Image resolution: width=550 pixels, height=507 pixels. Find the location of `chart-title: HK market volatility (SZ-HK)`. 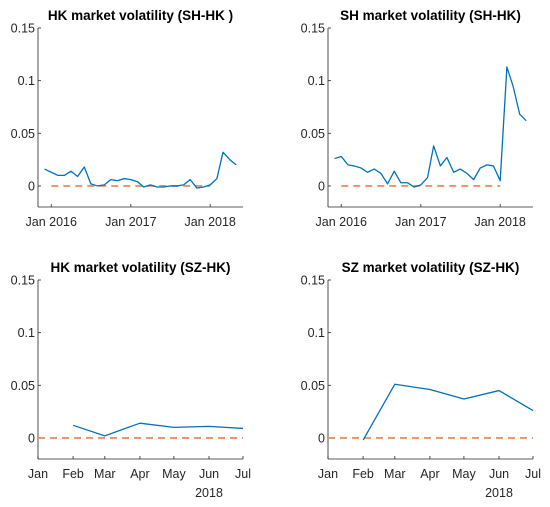

chart-title: HK market volatility (SZ-HK) is located at coordinates (140, 267).